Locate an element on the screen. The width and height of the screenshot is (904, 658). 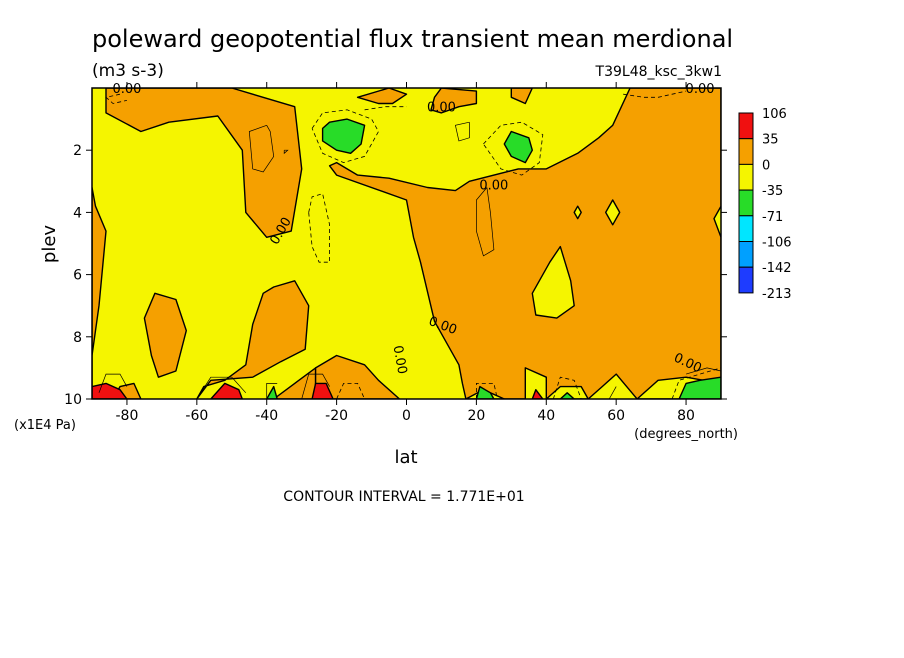
x-tick-label: -20 is located at coordinates (336, 416).